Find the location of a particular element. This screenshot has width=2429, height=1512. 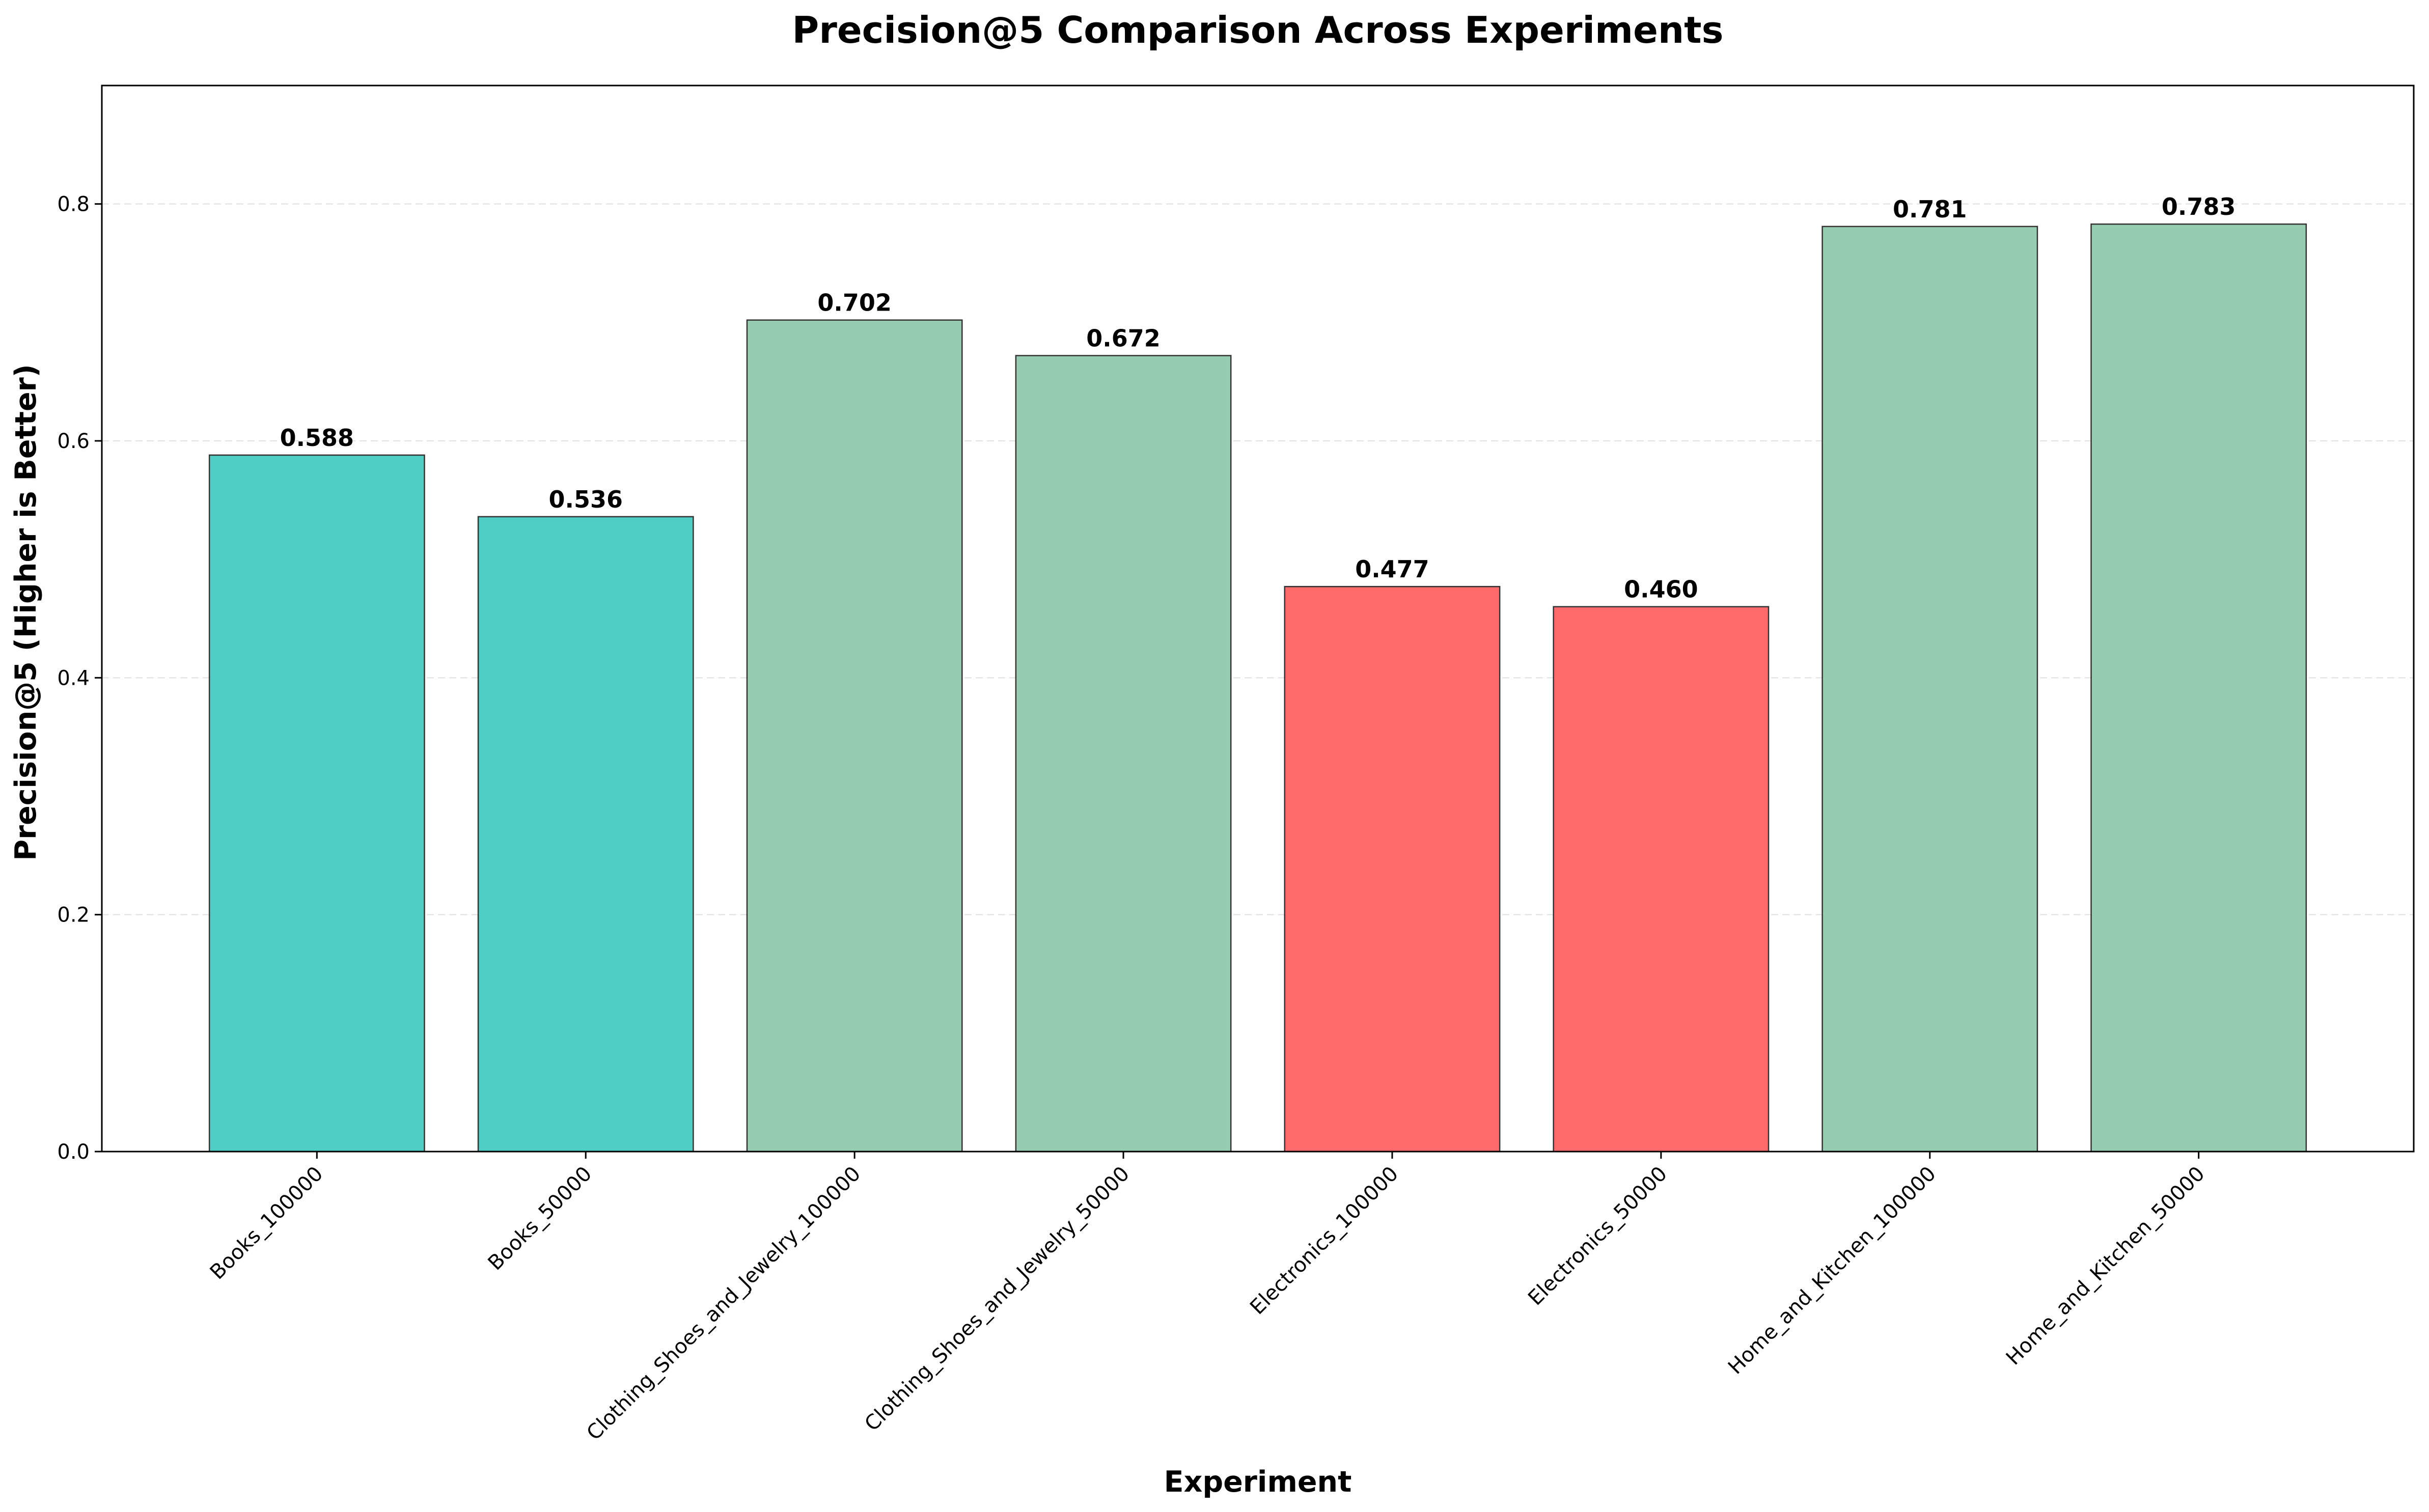

bar-value-label: 0.536 is located at coordinates (585, 499).